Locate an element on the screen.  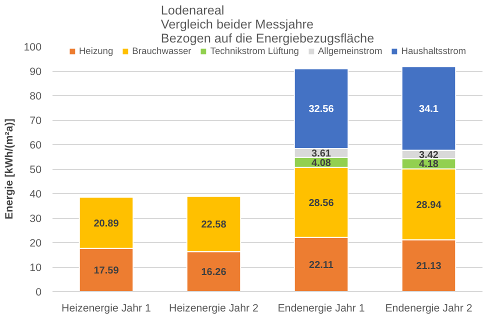
y-tick-label: 20 is located at coordinates (36, 244).